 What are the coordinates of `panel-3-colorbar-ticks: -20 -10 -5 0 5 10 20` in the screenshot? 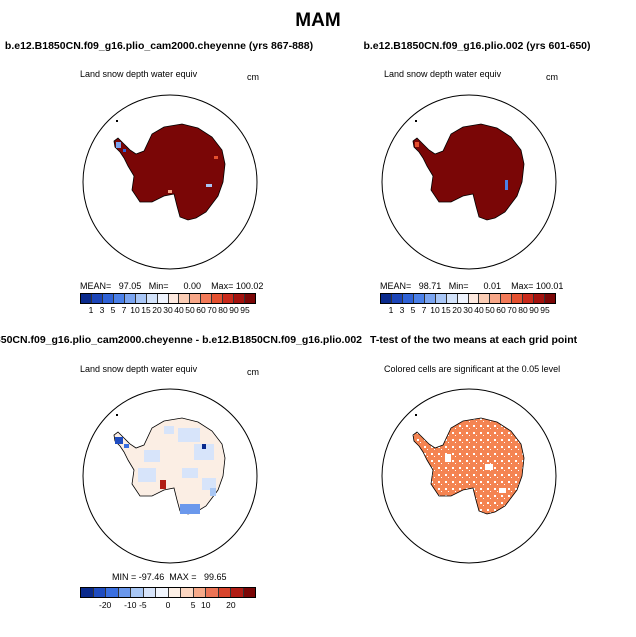 It's located at (168, 606).